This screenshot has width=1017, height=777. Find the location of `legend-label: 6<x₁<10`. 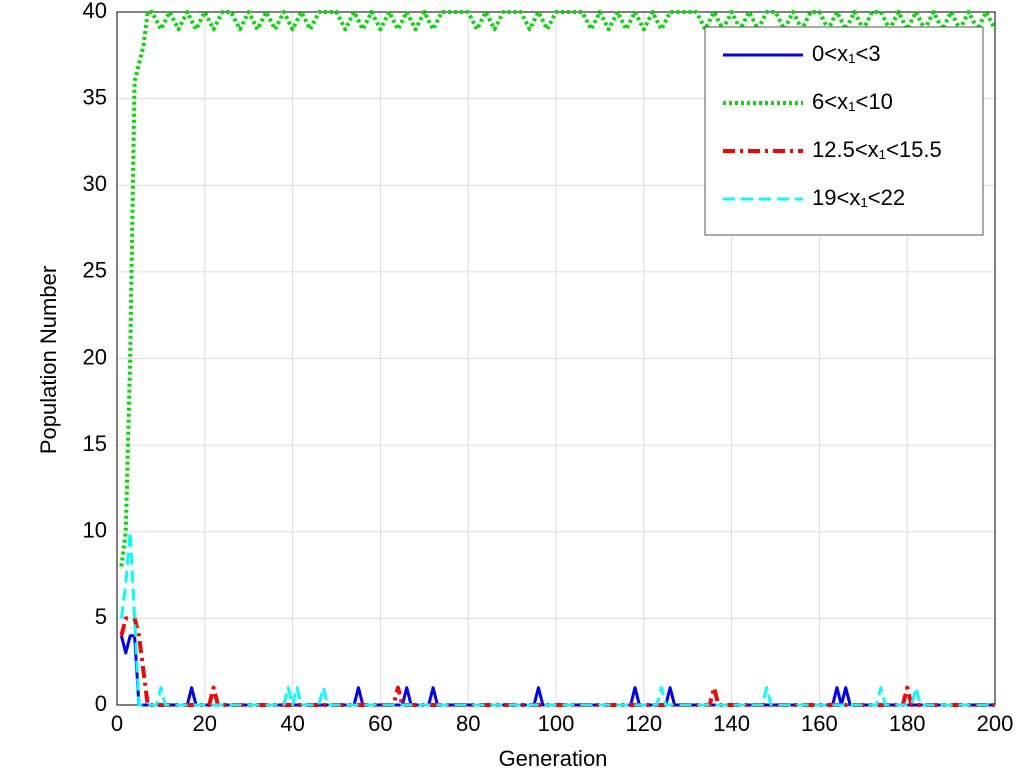

legend-label: 6<x₁<10 is located at coordinates (852, 101).